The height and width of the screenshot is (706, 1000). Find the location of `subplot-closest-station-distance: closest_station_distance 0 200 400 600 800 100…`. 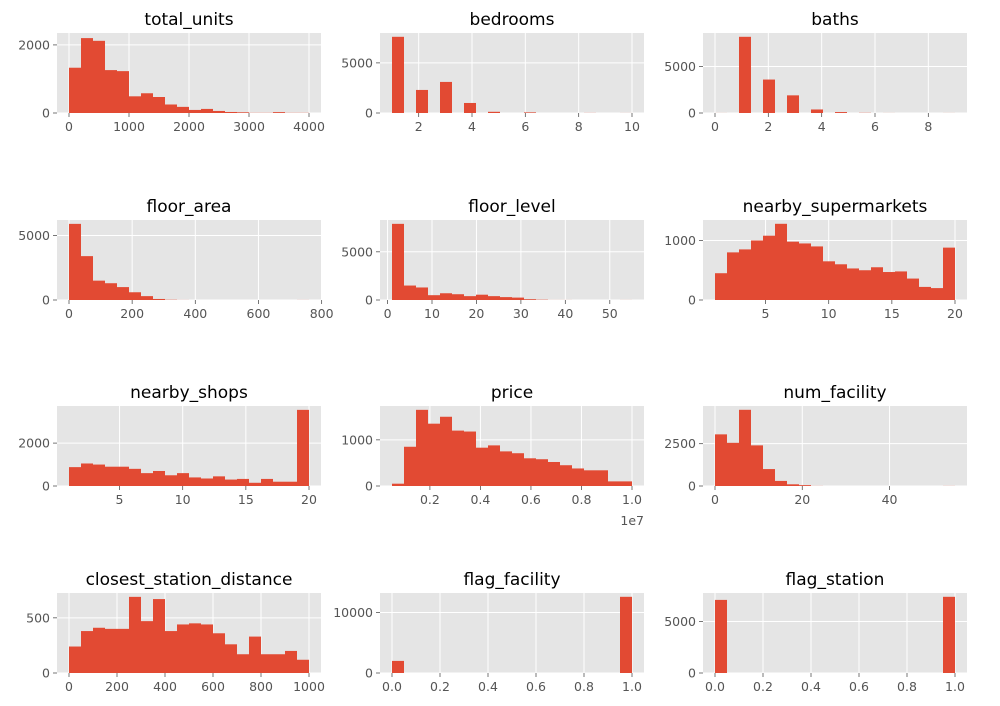

subplot-closest-station-distance: closest_station_distance 0 200 400 600 800 100… is located at coordinates (175, 632).